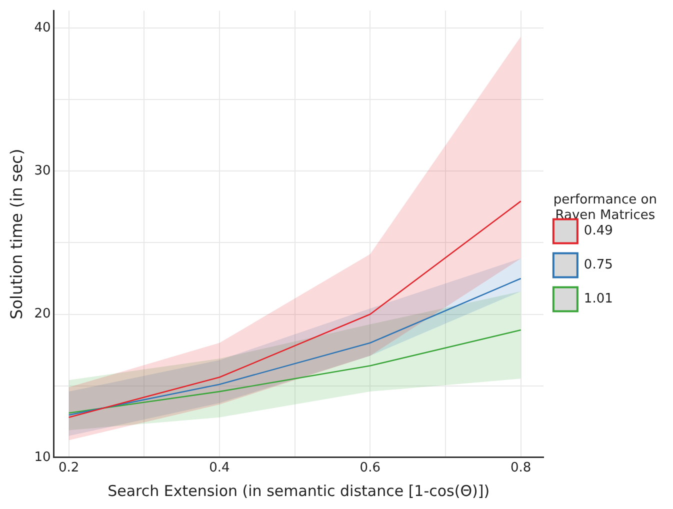 The width and height of the screenshot is (673, 509). I want to click on y-tick-label: 40, so click(42, 28).